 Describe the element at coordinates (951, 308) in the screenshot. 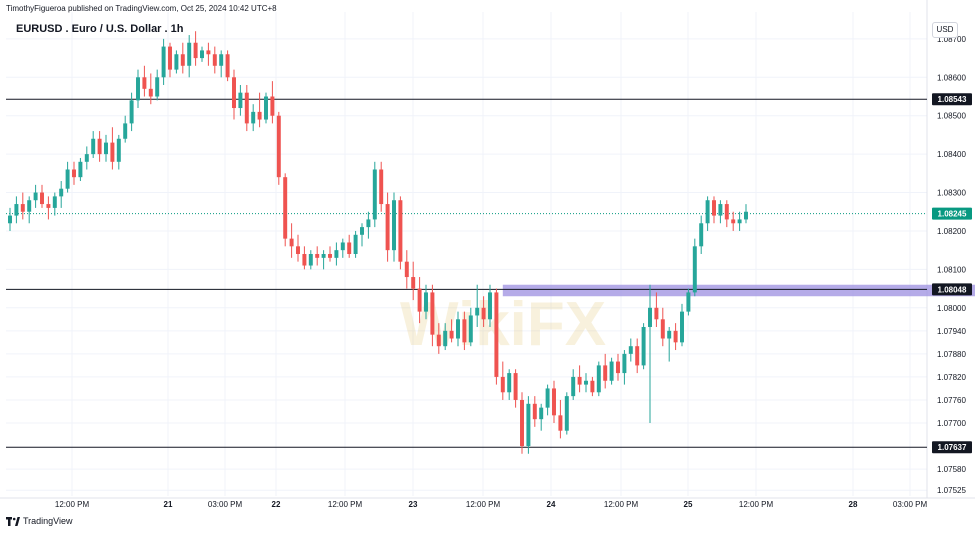

I see `y-tick-label: 1.08000` at that location.